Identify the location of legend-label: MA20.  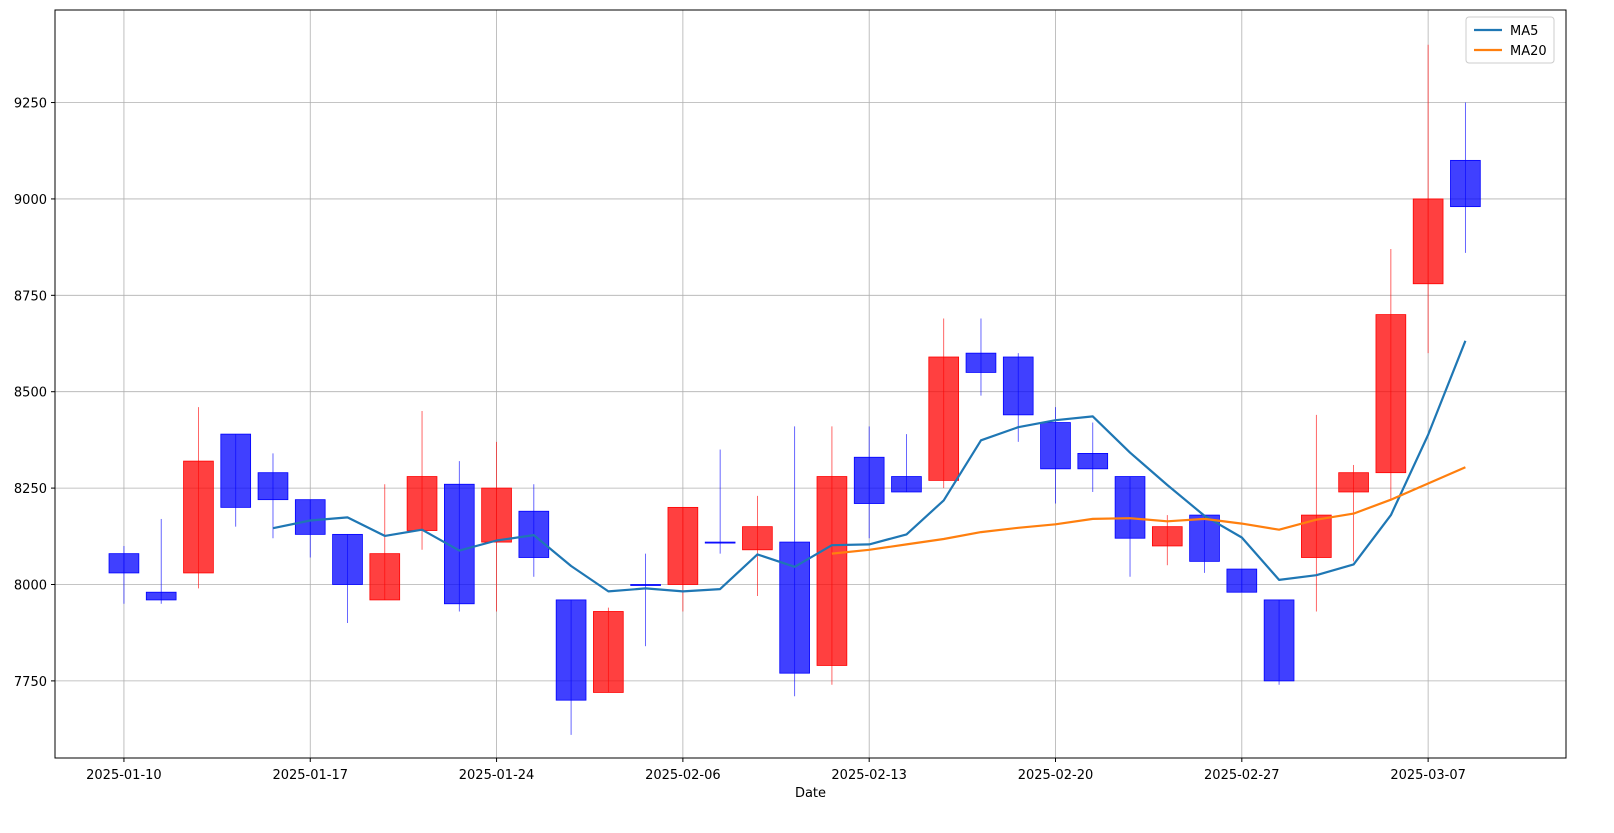
(1528, 51).